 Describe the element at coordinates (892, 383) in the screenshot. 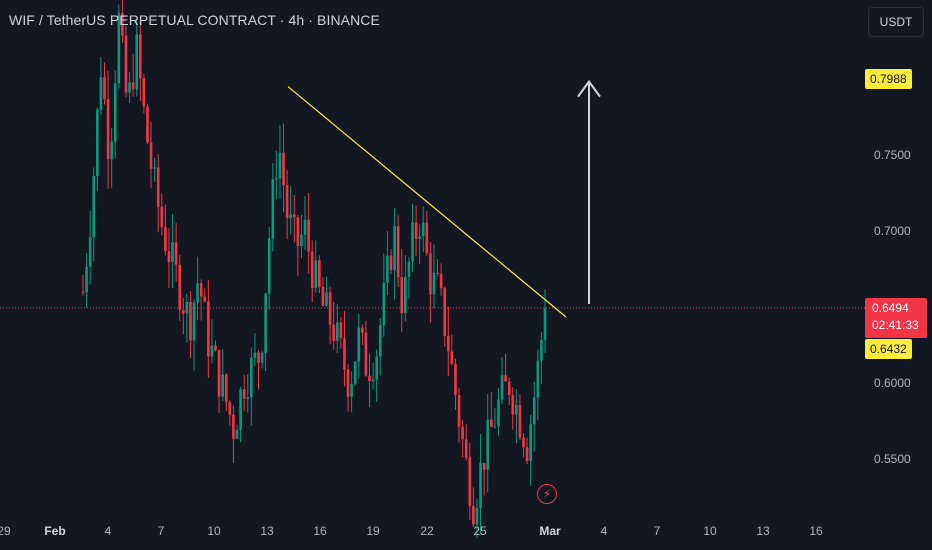

I see `y-tick-label: 0.6000` at that location.